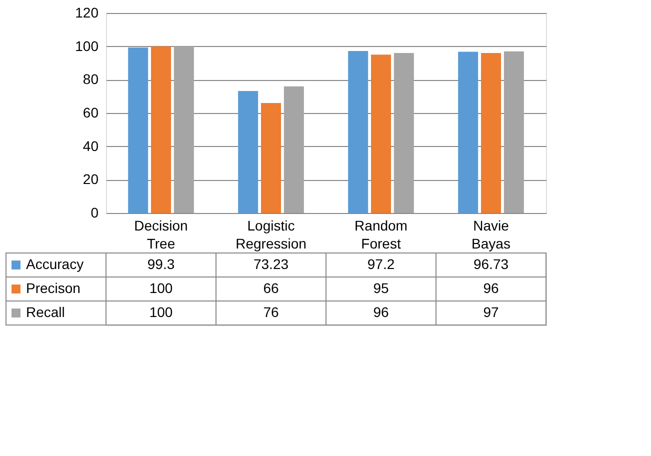  I want to click on data-label: 97.2, so click(381, 264).